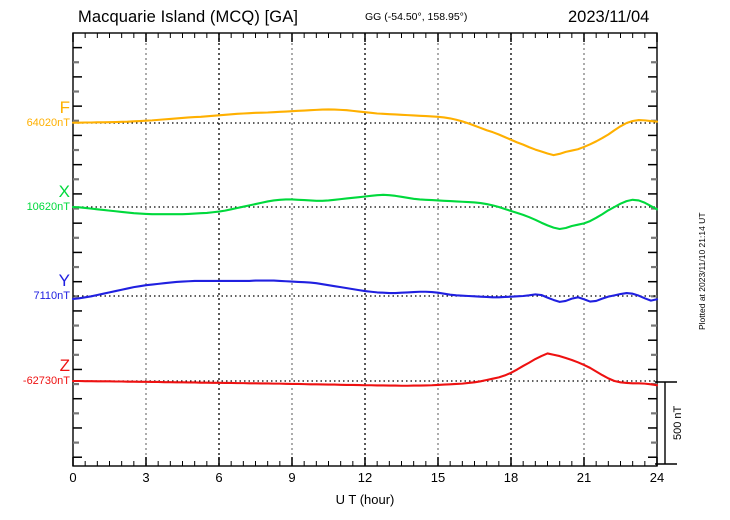  I want to click on x-tick-label: 24, so click(657, 477).